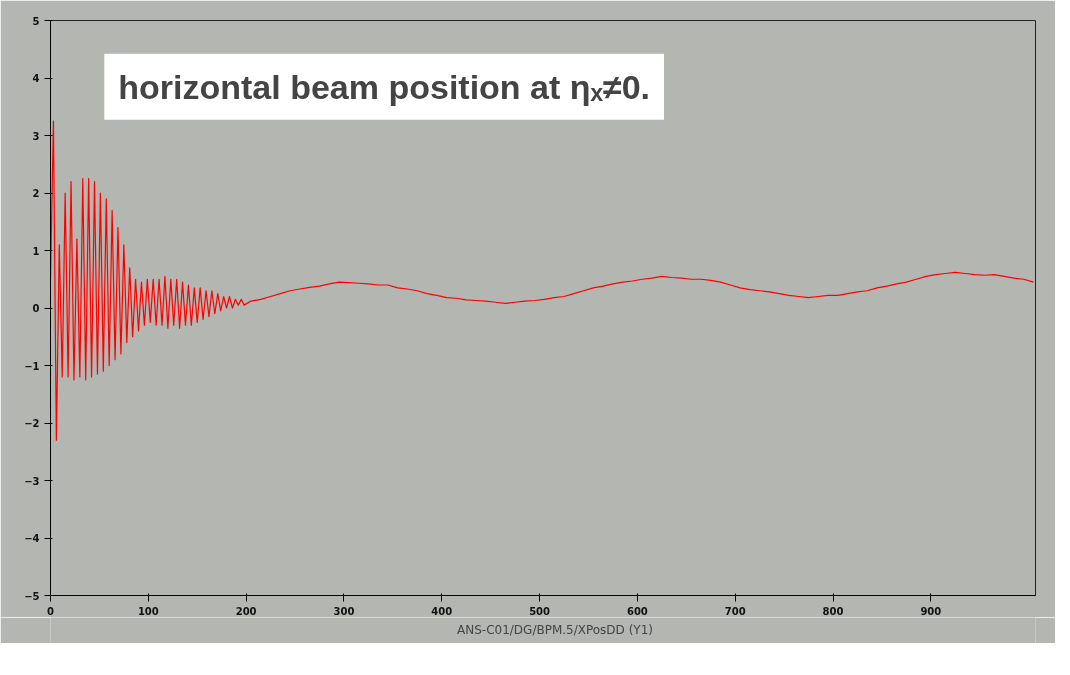  What do you see at coordinates (32, 538) in the screenshot?
I see `y-tick-label: −4` at bounding box center [32, 538].